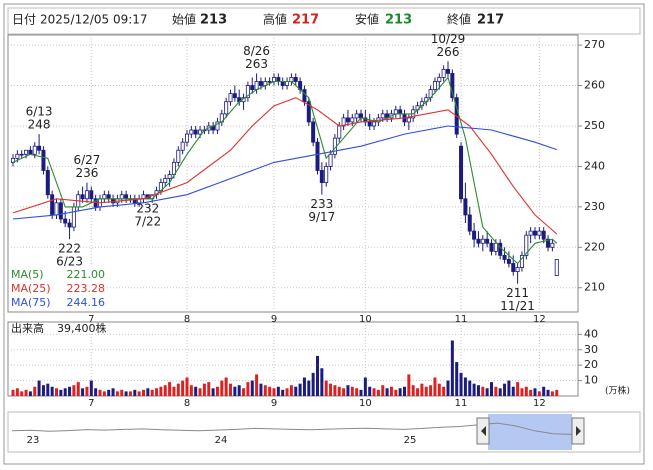 The image size is (653, 470). Describe the element at coordinates (594, 44) in the screenshot. I see `y-tick-label: 270` at that location.